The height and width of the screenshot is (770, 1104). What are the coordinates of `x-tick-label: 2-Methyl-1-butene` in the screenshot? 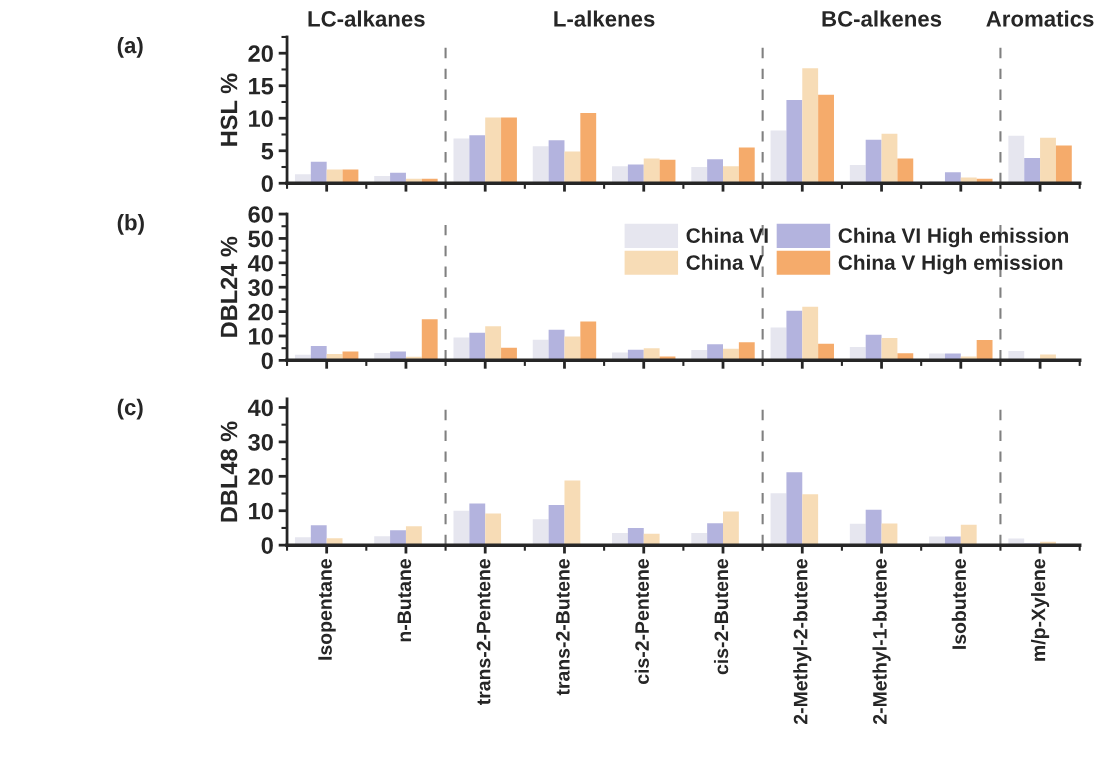 It's located at (881, 642).